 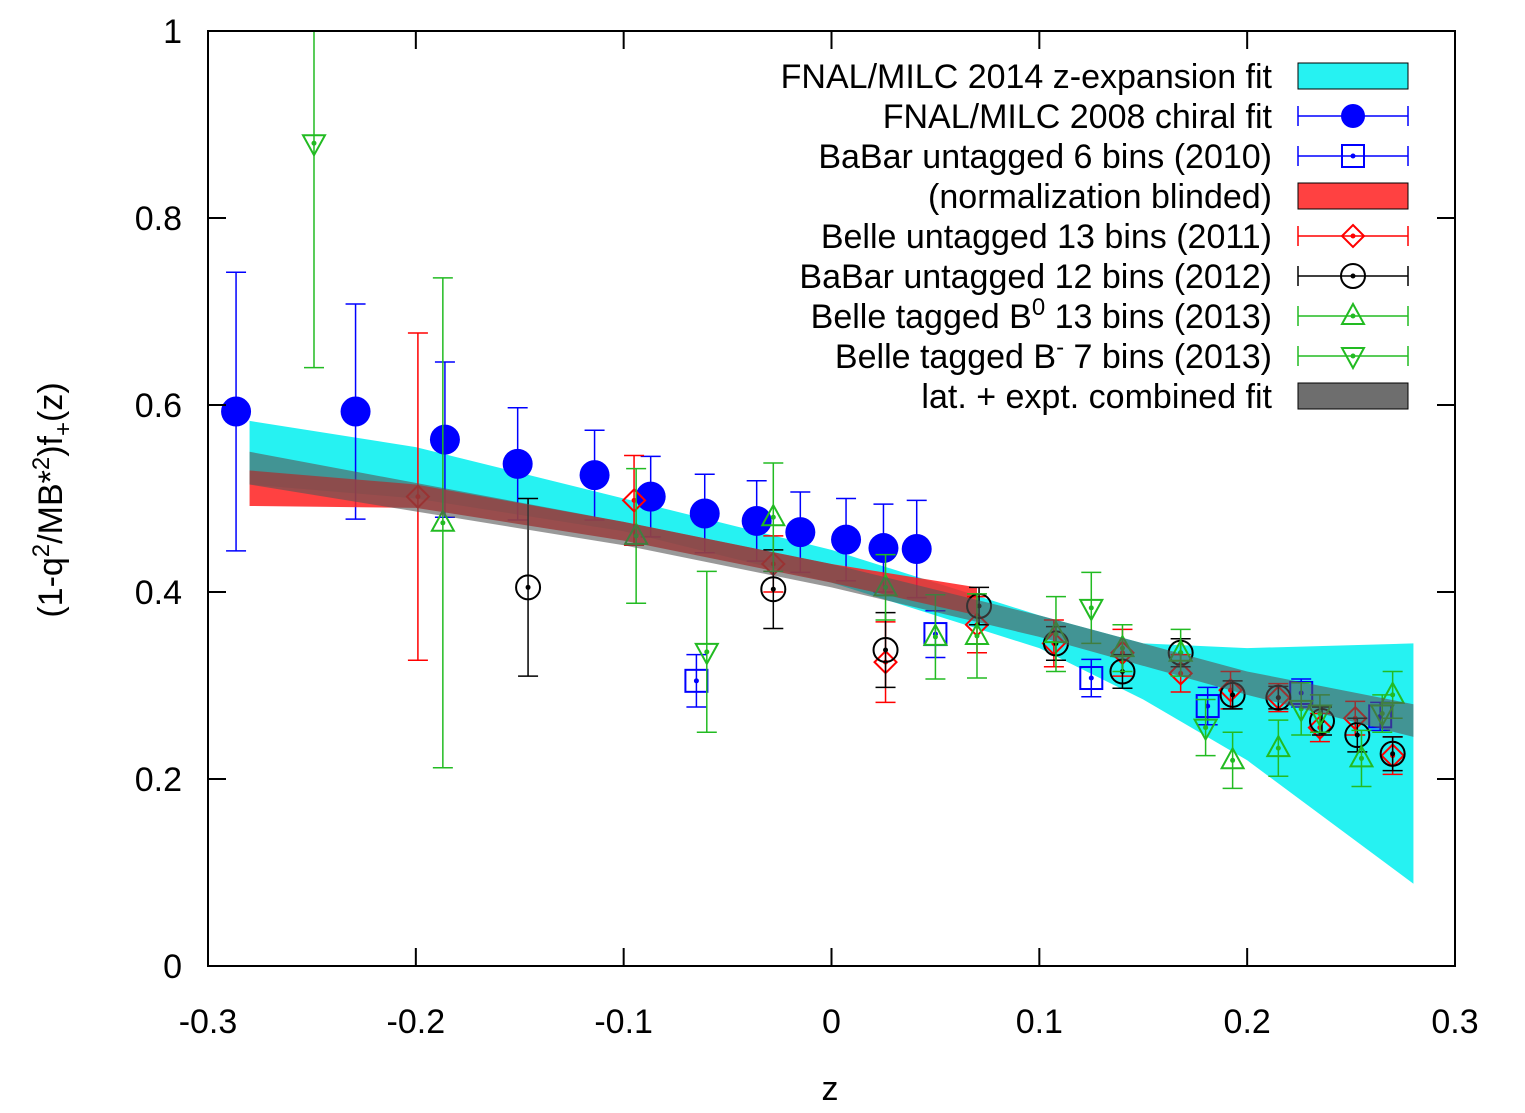 I want to click on x-tick-label: 0.1, so click(x=1039, y=1022).